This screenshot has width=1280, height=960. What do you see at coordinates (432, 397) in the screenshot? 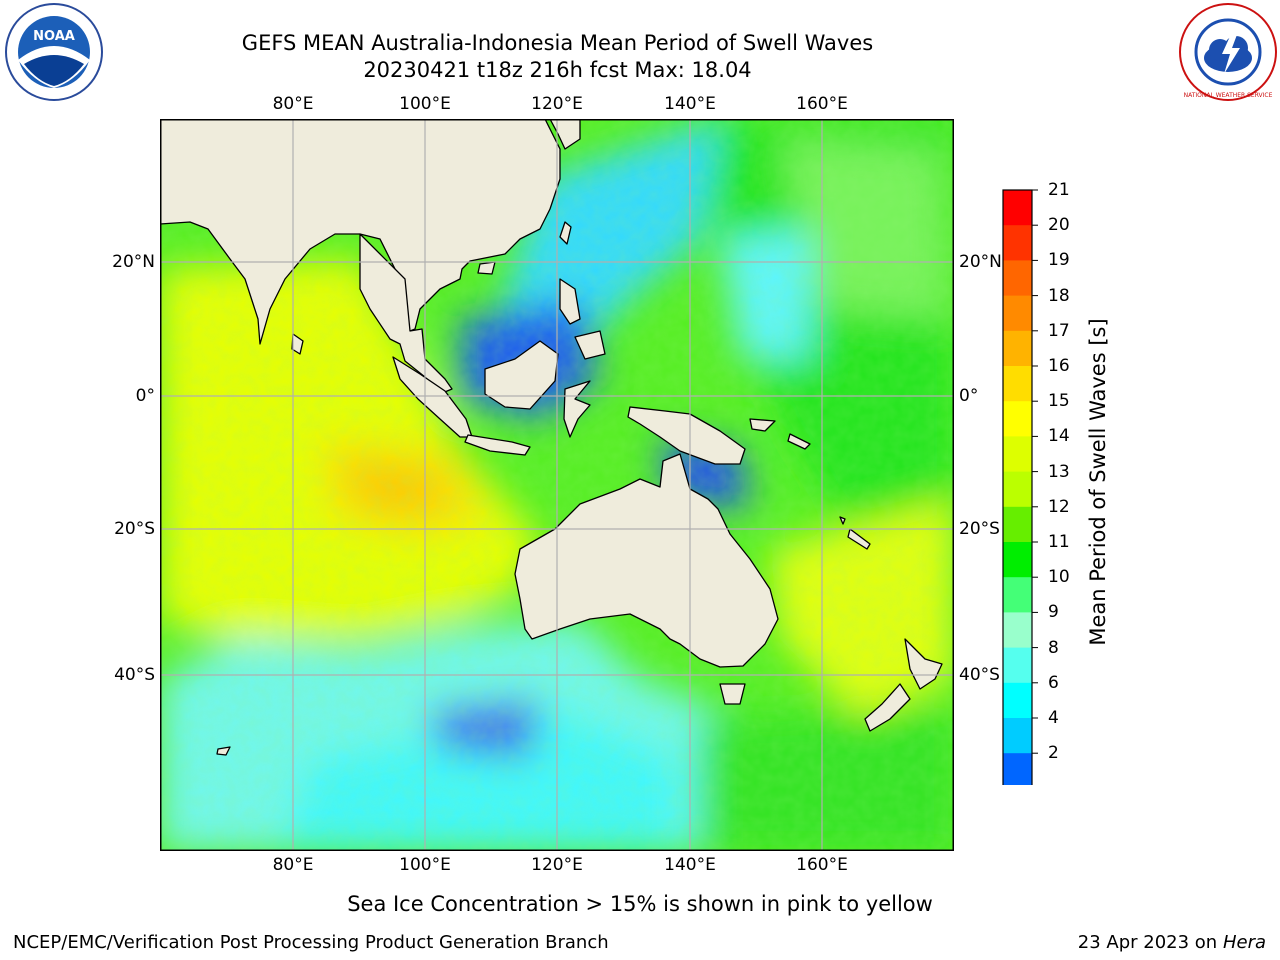
I see `land-sumatra` at bounding box center [432, 397].